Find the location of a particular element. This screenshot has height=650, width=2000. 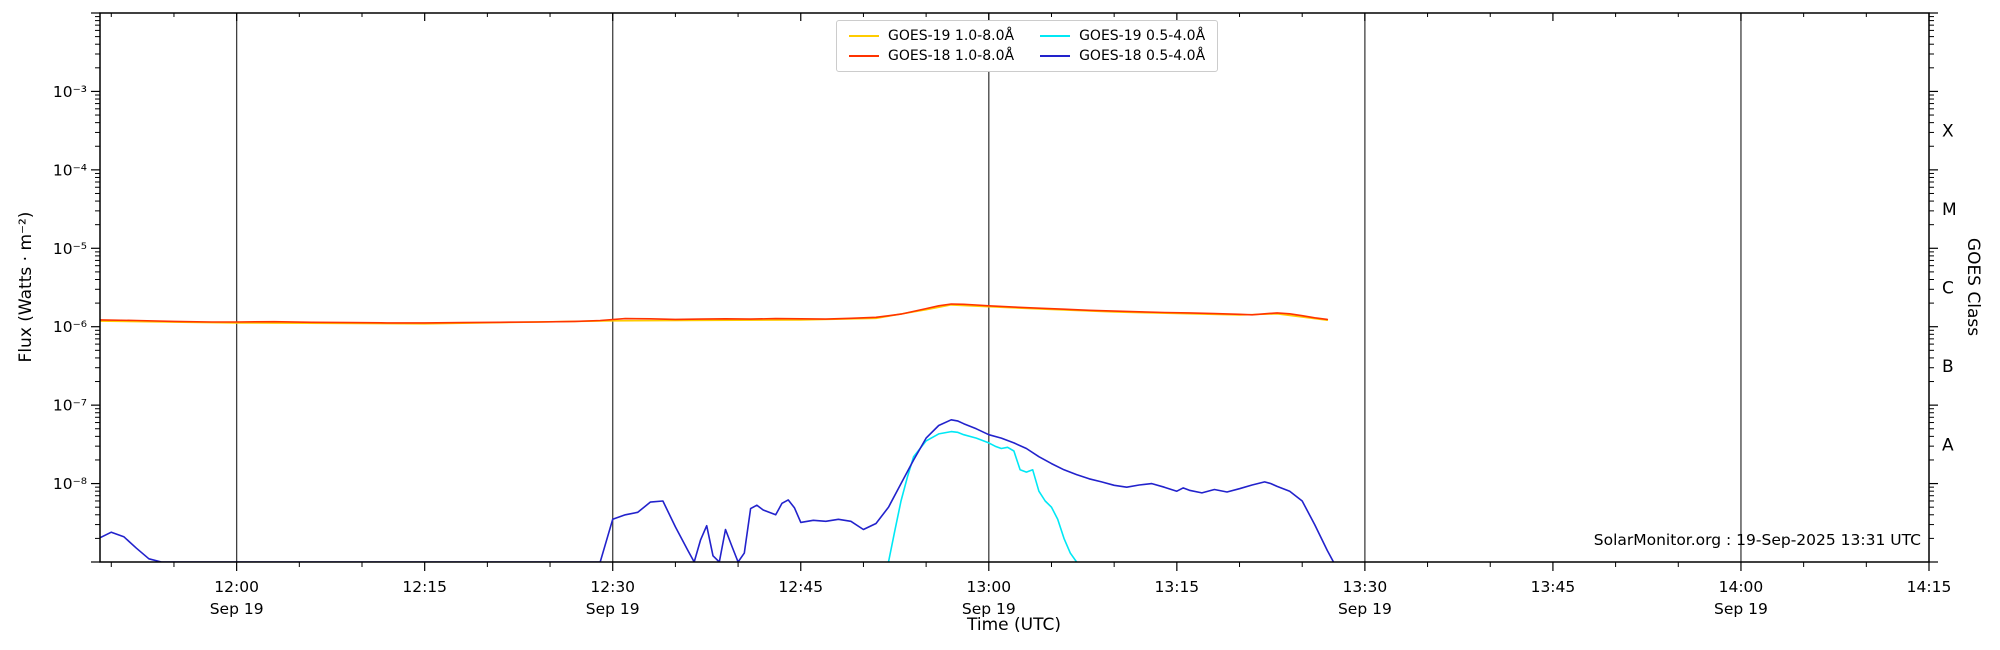

y-tick-label: 10⁻⁷ is located at coordinates (70, 406).